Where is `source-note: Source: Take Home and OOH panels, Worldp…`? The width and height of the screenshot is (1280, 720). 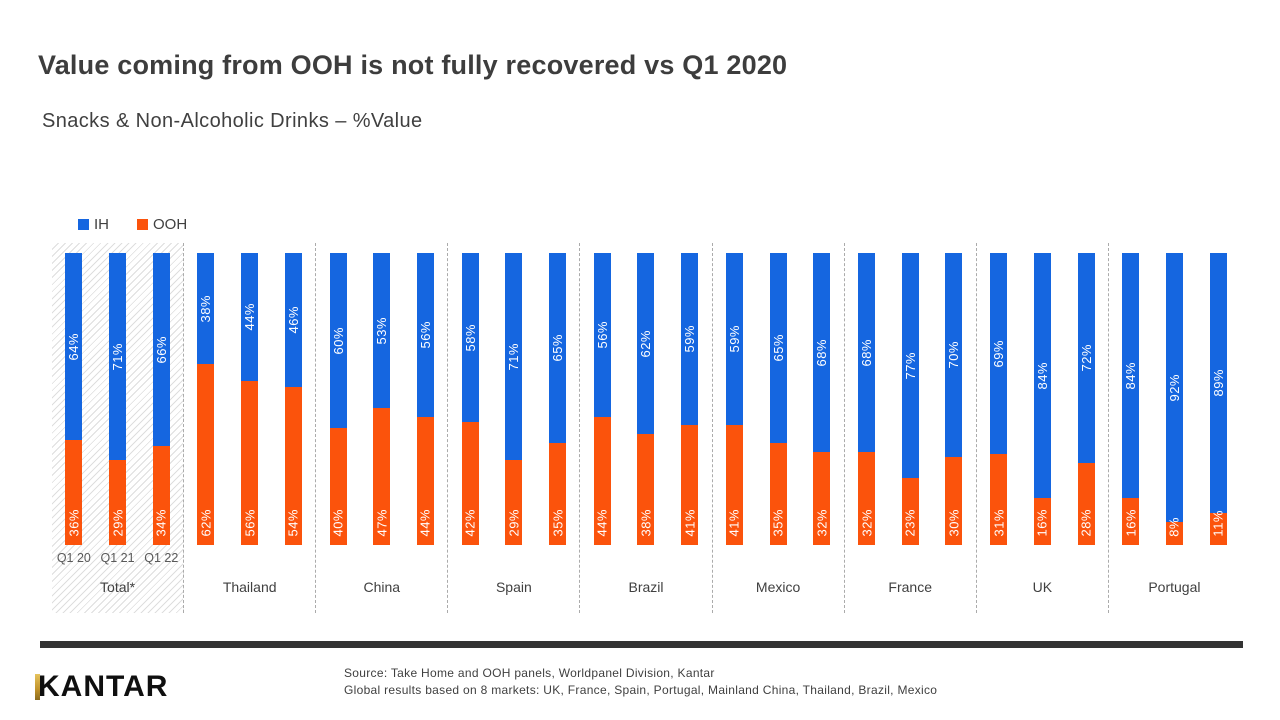
source-note: Source: Take Home and OOH panels, Worldp… is located at coordinates (640, 682).